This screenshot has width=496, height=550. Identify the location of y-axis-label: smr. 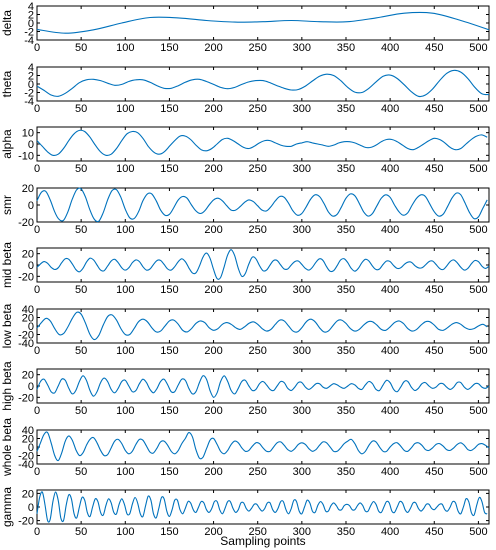
(7, 205).